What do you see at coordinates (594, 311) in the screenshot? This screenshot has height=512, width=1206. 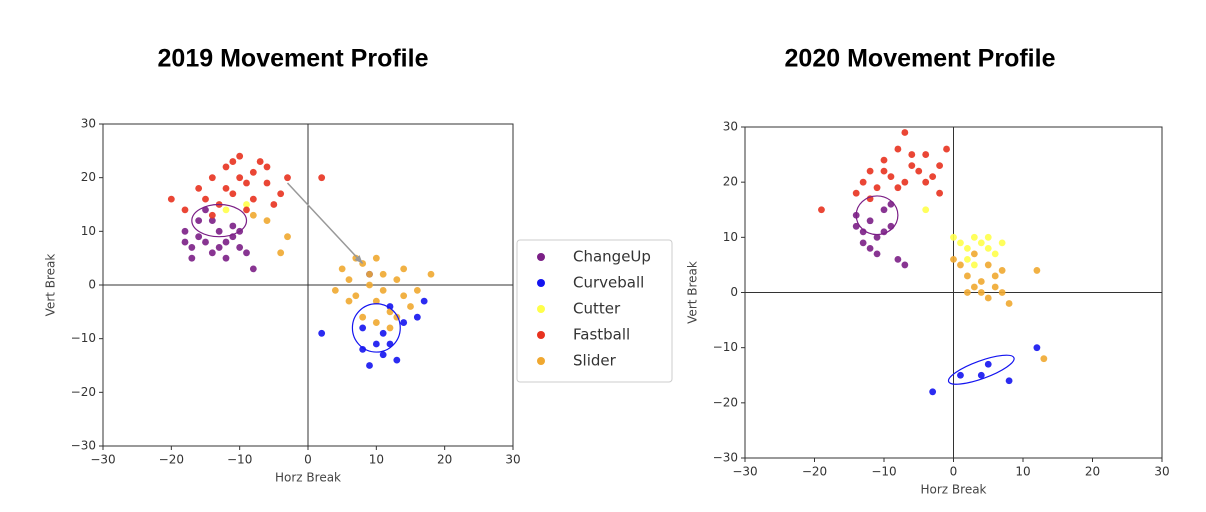 I see `legend-box` at bounding box center [594, 311].